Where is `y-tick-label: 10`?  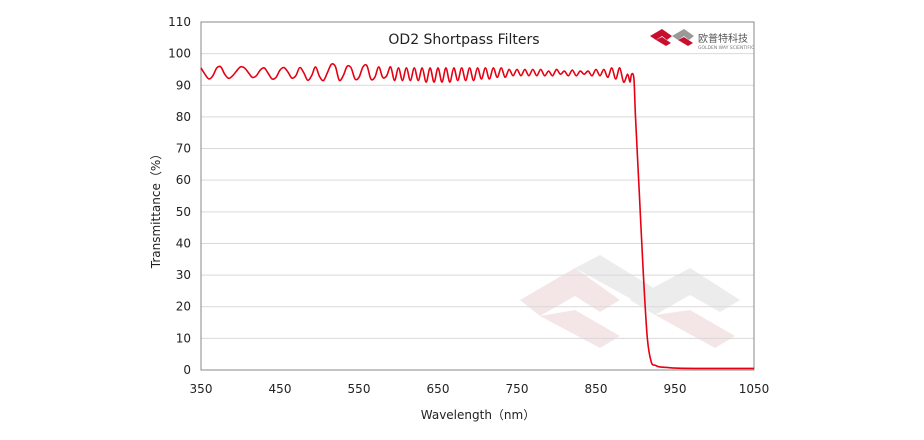
y-tick-label: 10 is located at coordinates (183, 338).